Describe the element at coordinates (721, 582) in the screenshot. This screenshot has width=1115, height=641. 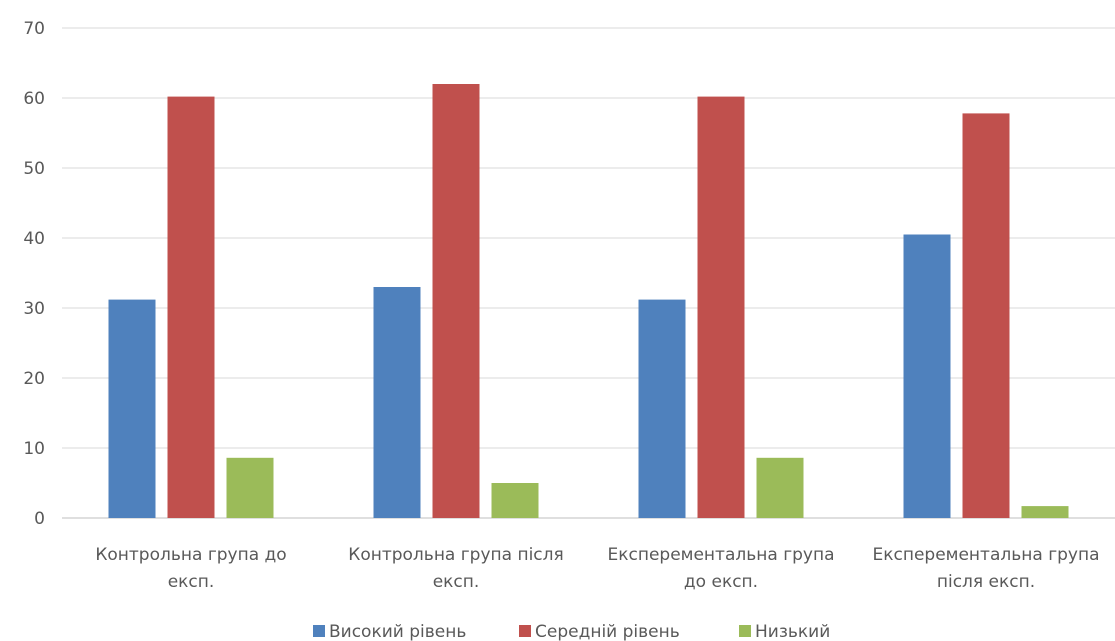
I see `x-tick-label: до експ.` at that location.